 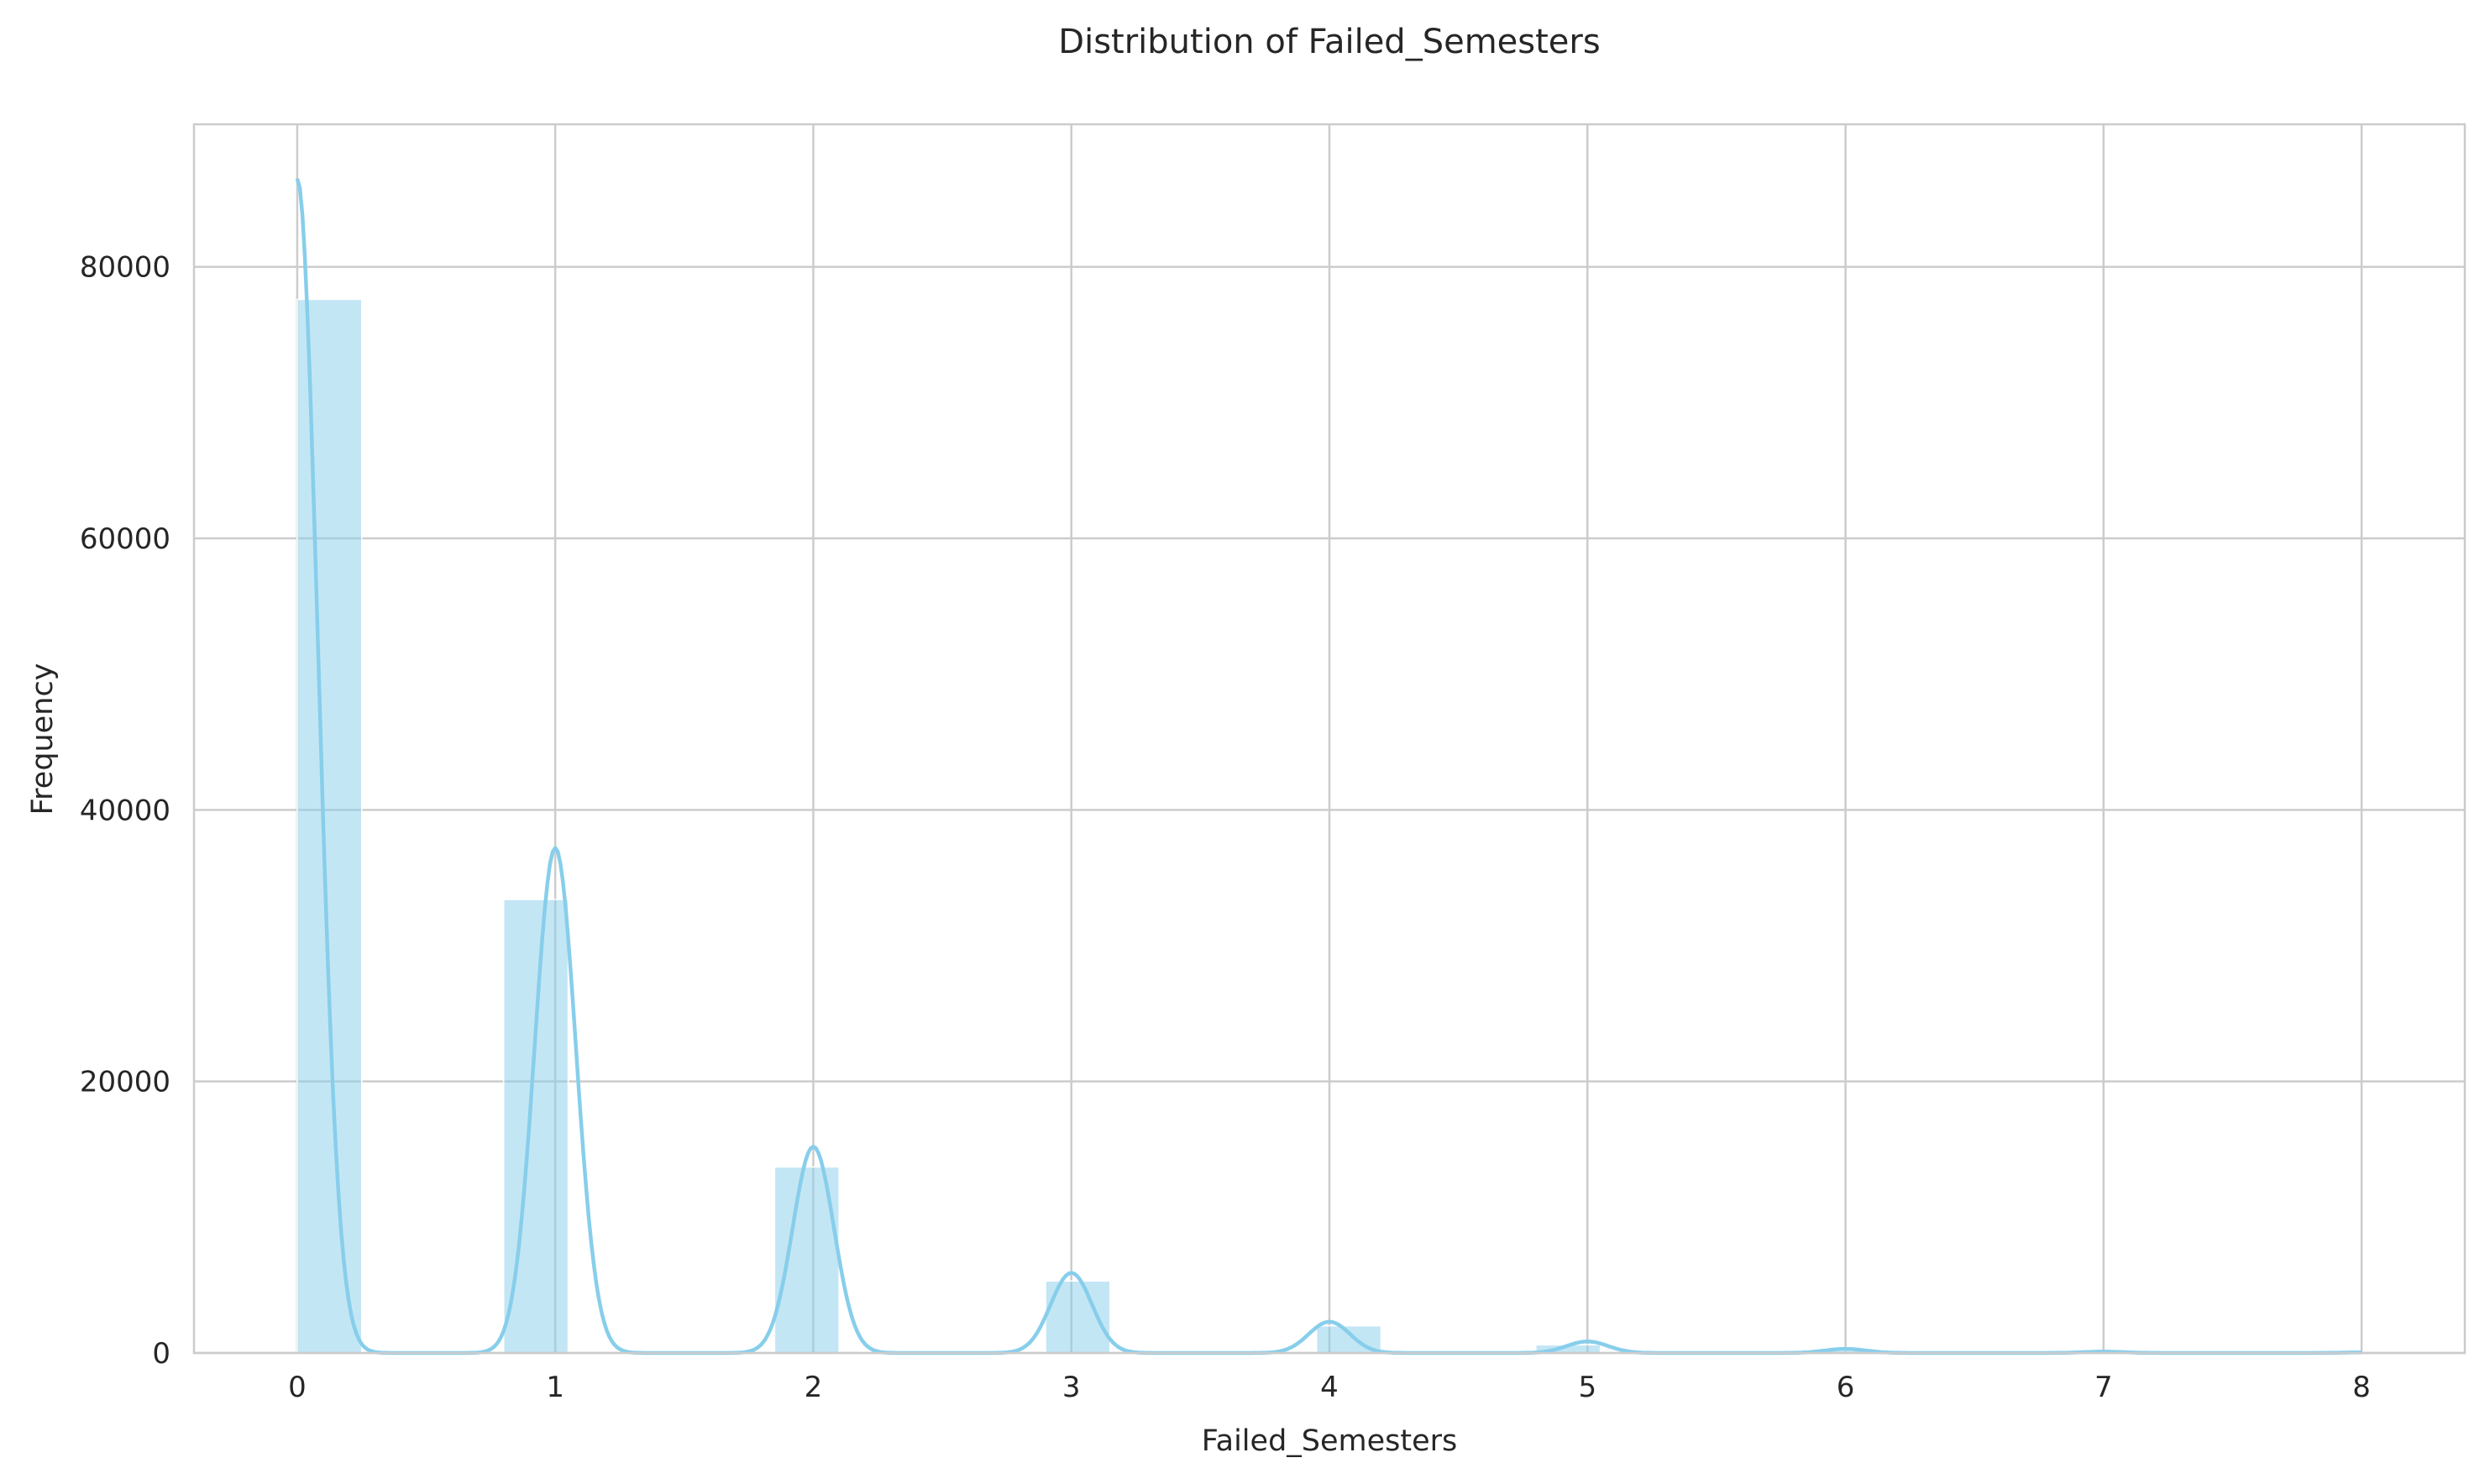 What do you see at coordinates (1330, 1441) in the screenshot?
I see `x-axis-label: Failed_Semesters` at bounding box center [1330, 1441].